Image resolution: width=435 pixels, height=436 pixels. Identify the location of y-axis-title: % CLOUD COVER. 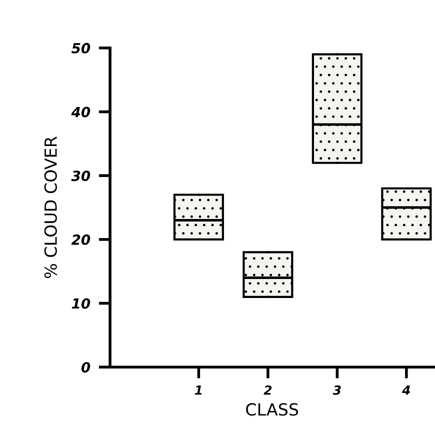
(50, 207).